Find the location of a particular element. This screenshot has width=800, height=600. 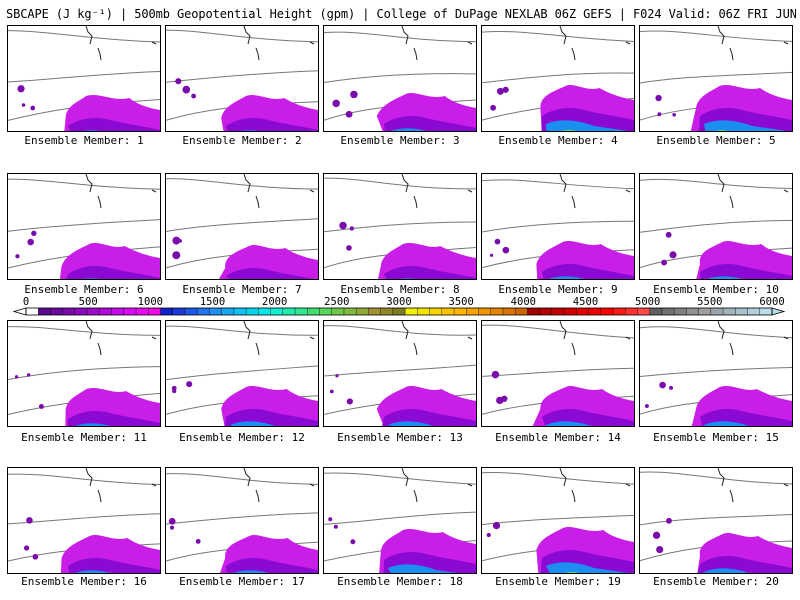

ensemble-member-label-14: Ensemble Member: 14 is located at coordinates (558, 437).